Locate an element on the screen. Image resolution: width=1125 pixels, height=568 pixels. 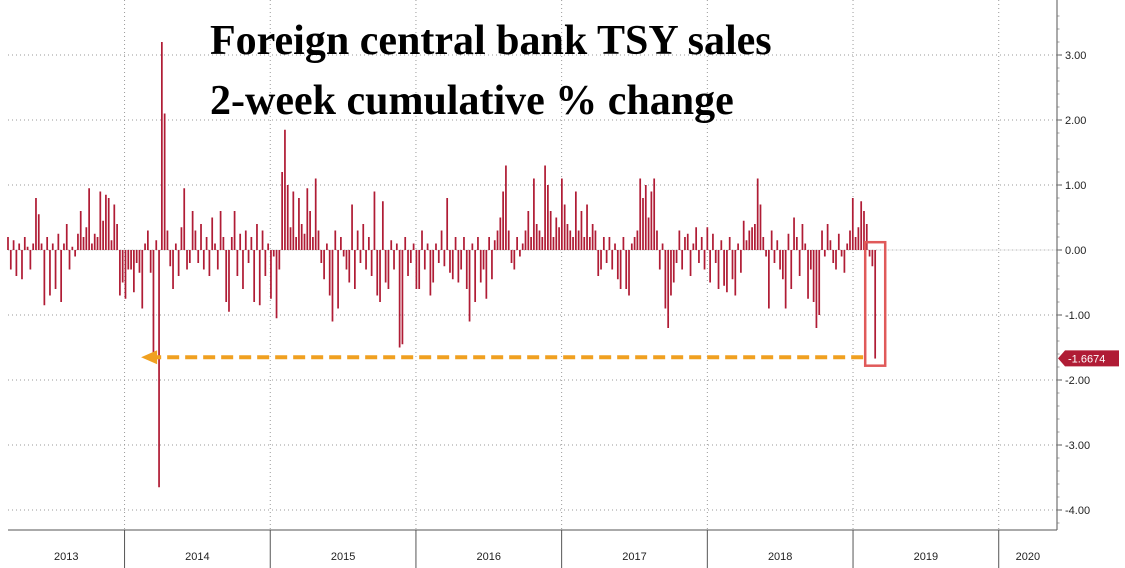
y-tick-label: 0.00 is located at coordinates (1075, 251).